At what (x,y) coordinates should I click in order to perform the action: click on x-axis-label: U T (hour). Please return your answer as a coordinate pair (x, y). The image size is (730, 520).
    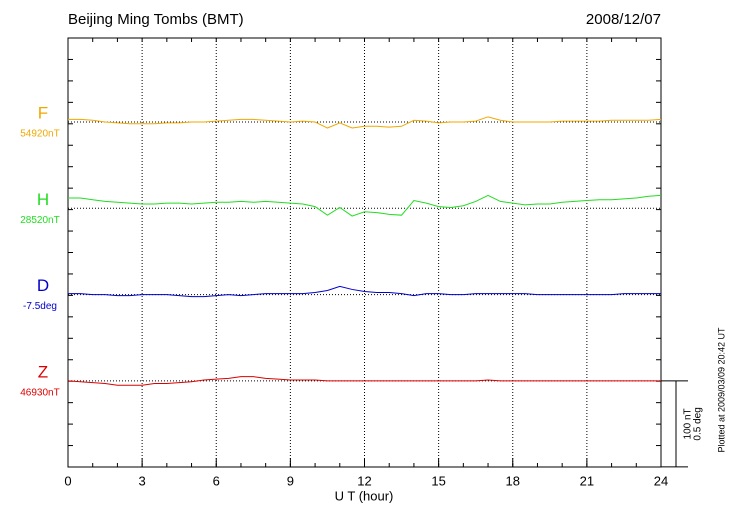
    Looking at the image, I should click on (364, 495).